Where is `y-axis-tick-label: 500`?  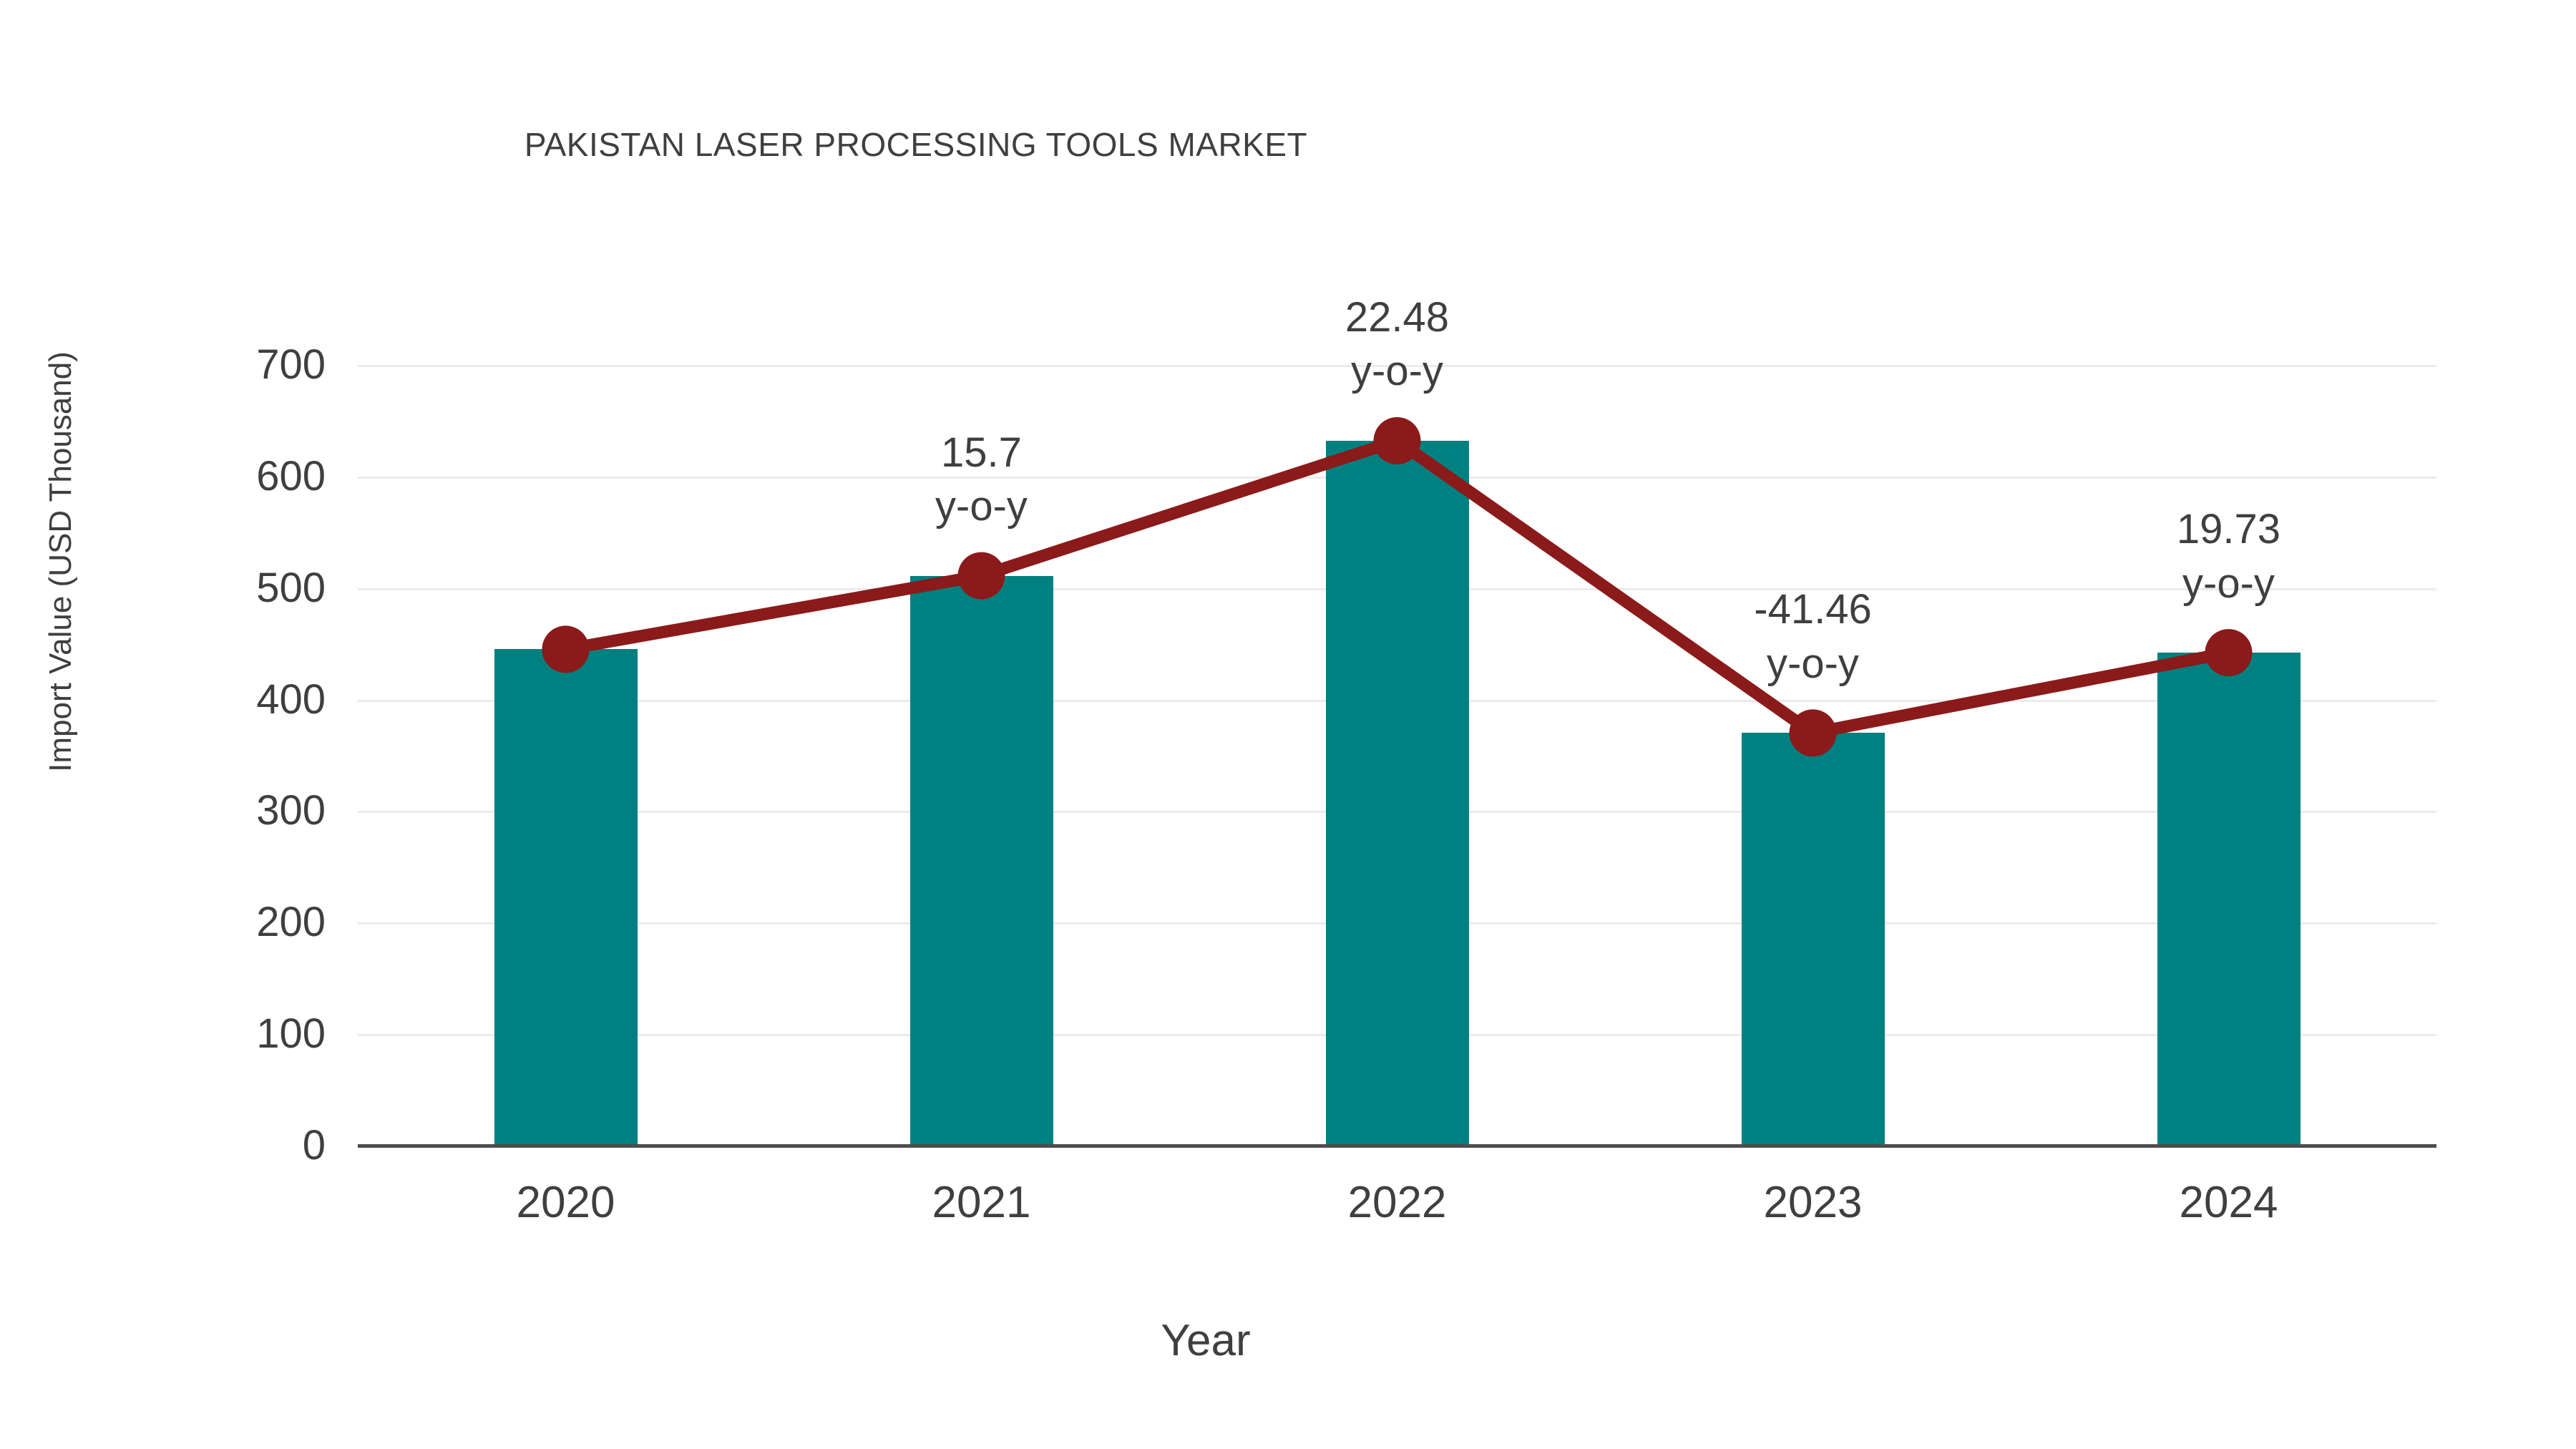
y-axis-tick-label: 500 is located at coordinates (291, 587).